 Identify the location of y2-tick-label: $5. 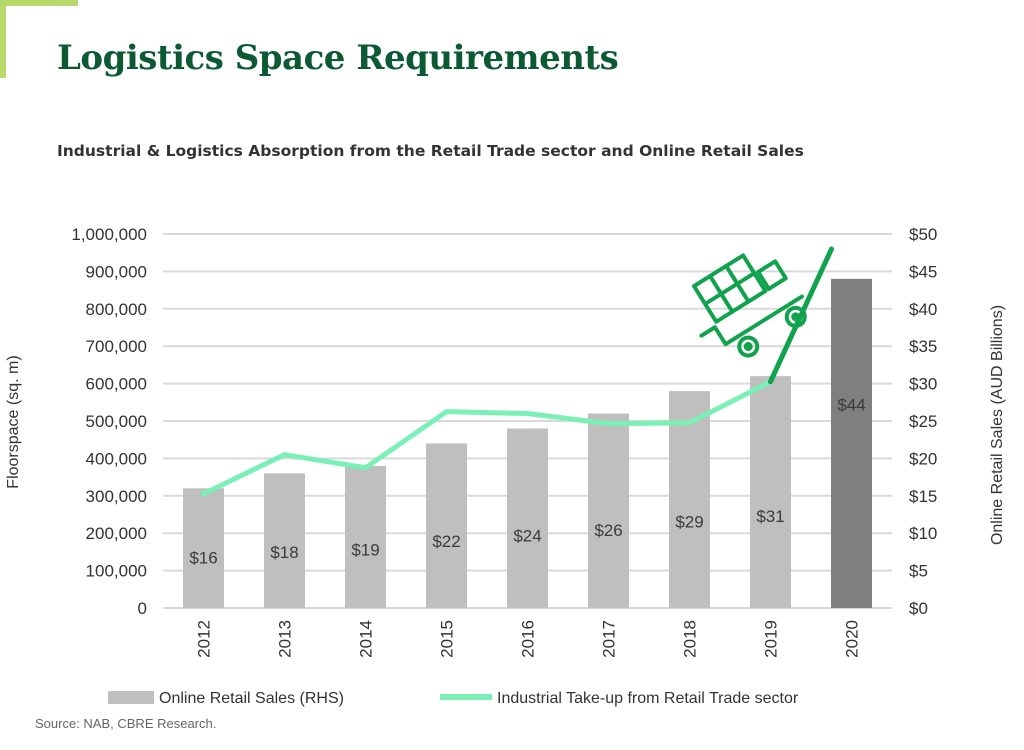
(918, 571).